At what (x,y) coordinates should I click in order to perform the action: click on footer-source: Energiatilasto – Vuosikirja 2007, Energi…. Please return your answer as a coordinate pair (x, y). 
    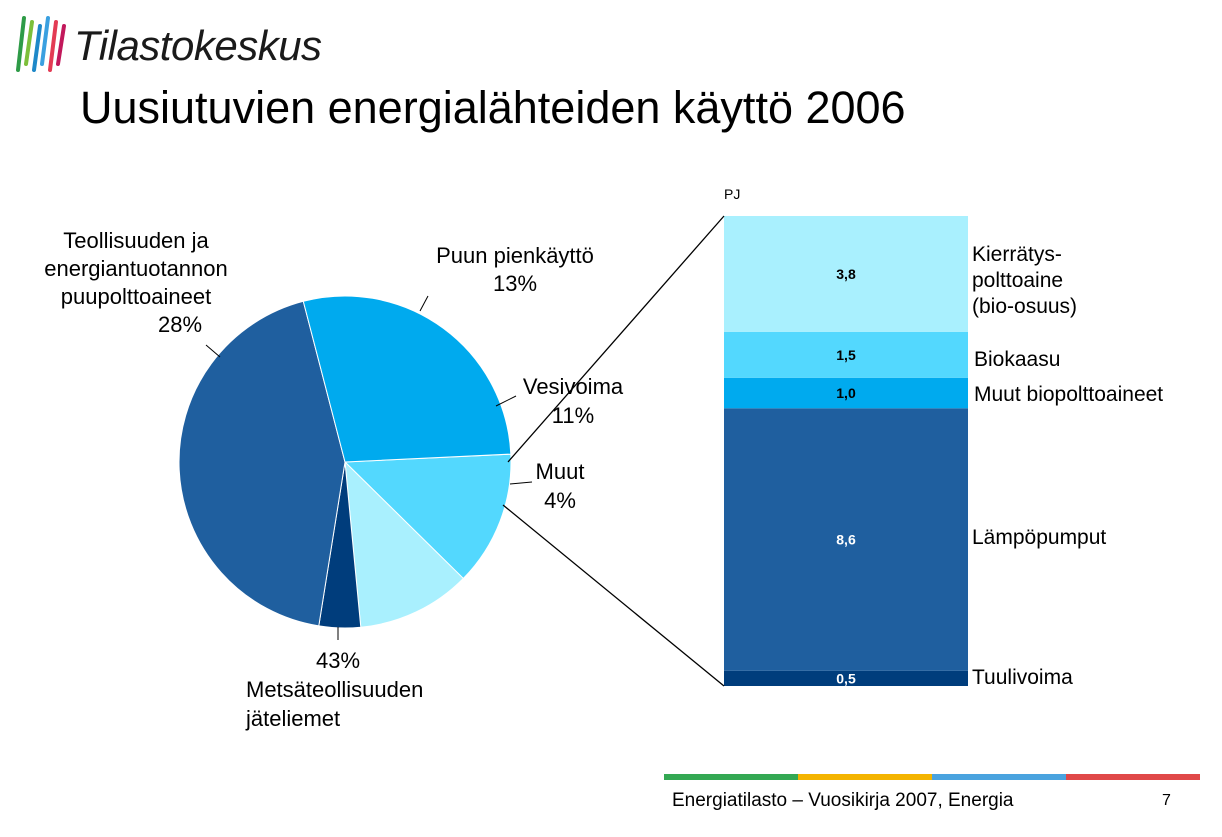
    Looking at the image, I should click on (843, 800).